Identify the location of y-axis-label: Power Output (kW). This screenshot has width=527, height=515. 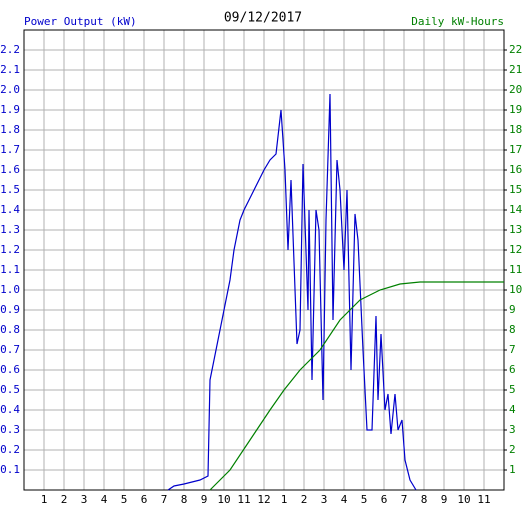
(80, 21).